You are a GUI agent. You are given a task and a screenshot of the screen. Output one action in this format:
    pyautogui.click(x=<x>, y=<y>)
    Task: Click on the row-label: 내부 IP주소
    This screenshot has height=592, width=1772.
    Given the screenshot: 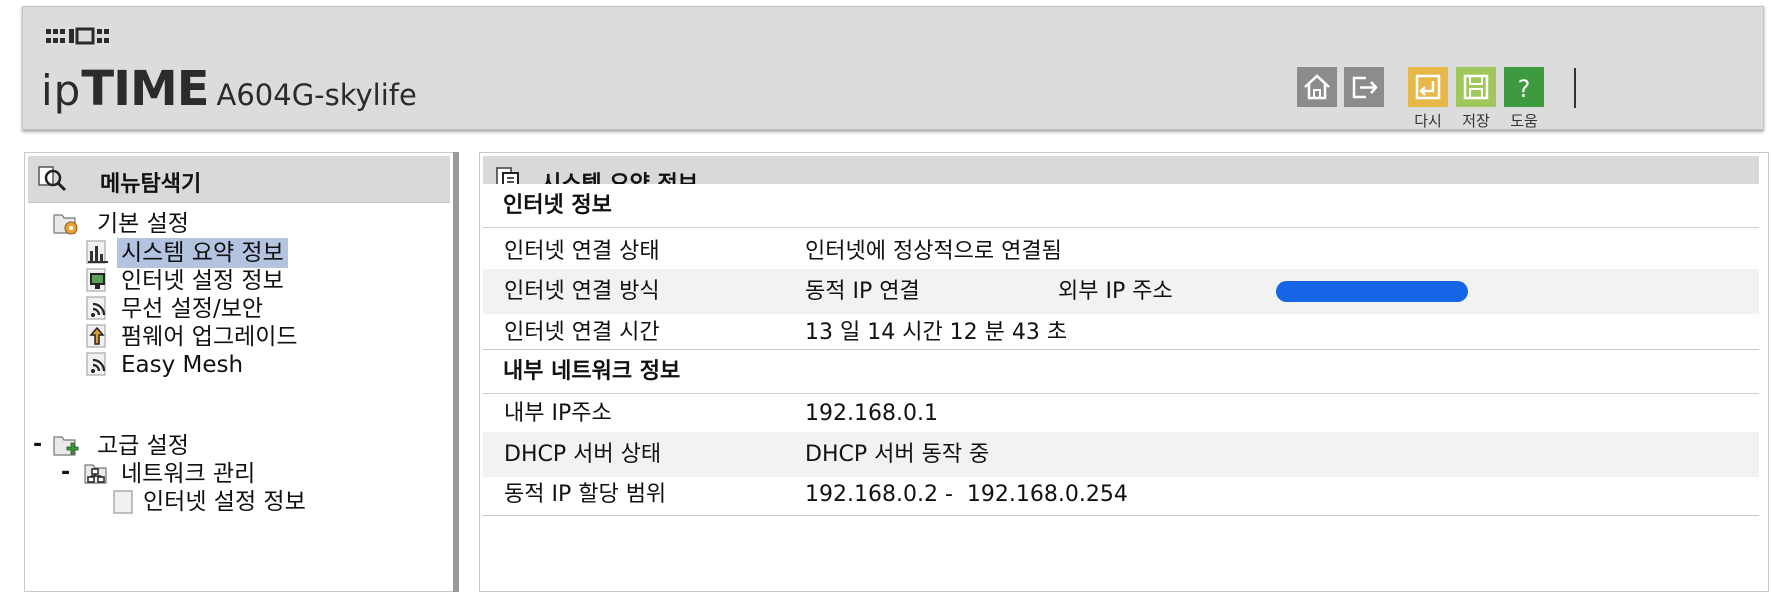 What is the action you would take?
    pyautogui.click(x=558, y=413)
    